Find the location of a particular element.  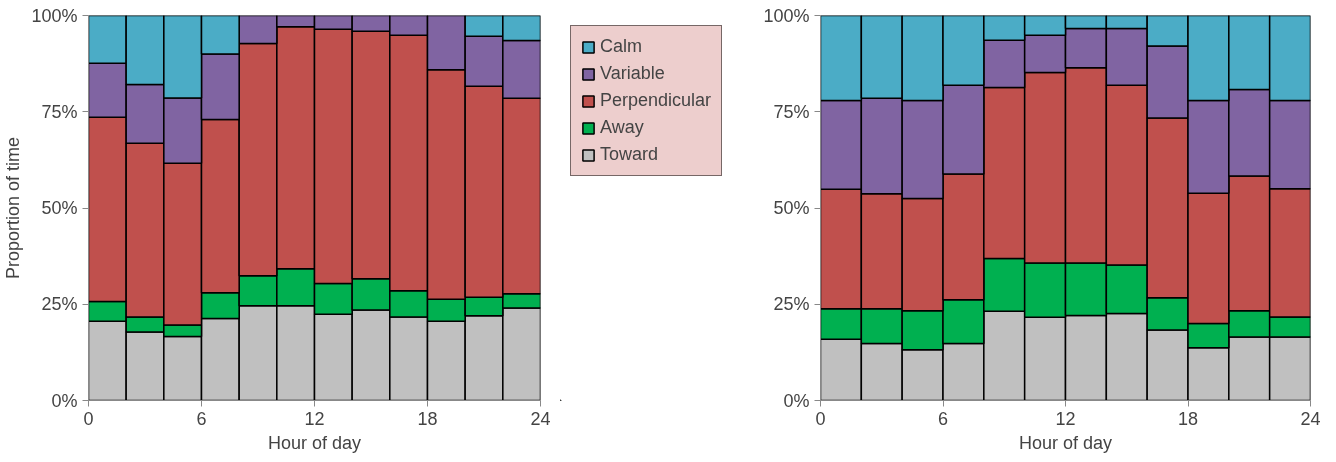

legend-label: Variable is located at coordinates (632, 73).